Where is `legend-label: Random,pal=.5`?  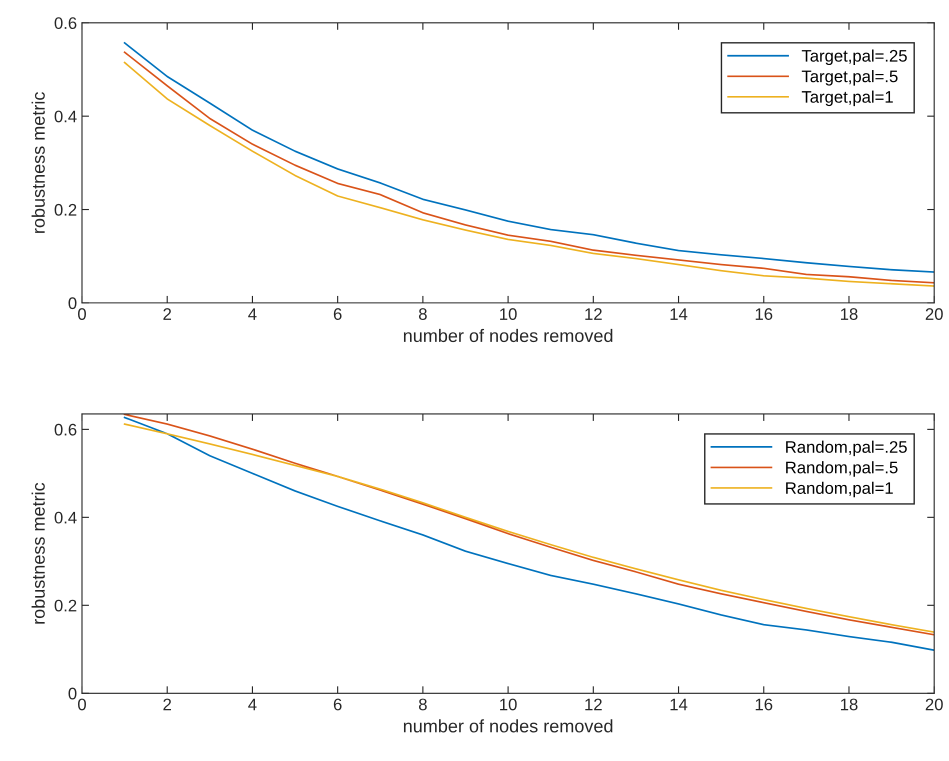 legend-label: Random,pal=.5 is located at coordinates (842, 469).